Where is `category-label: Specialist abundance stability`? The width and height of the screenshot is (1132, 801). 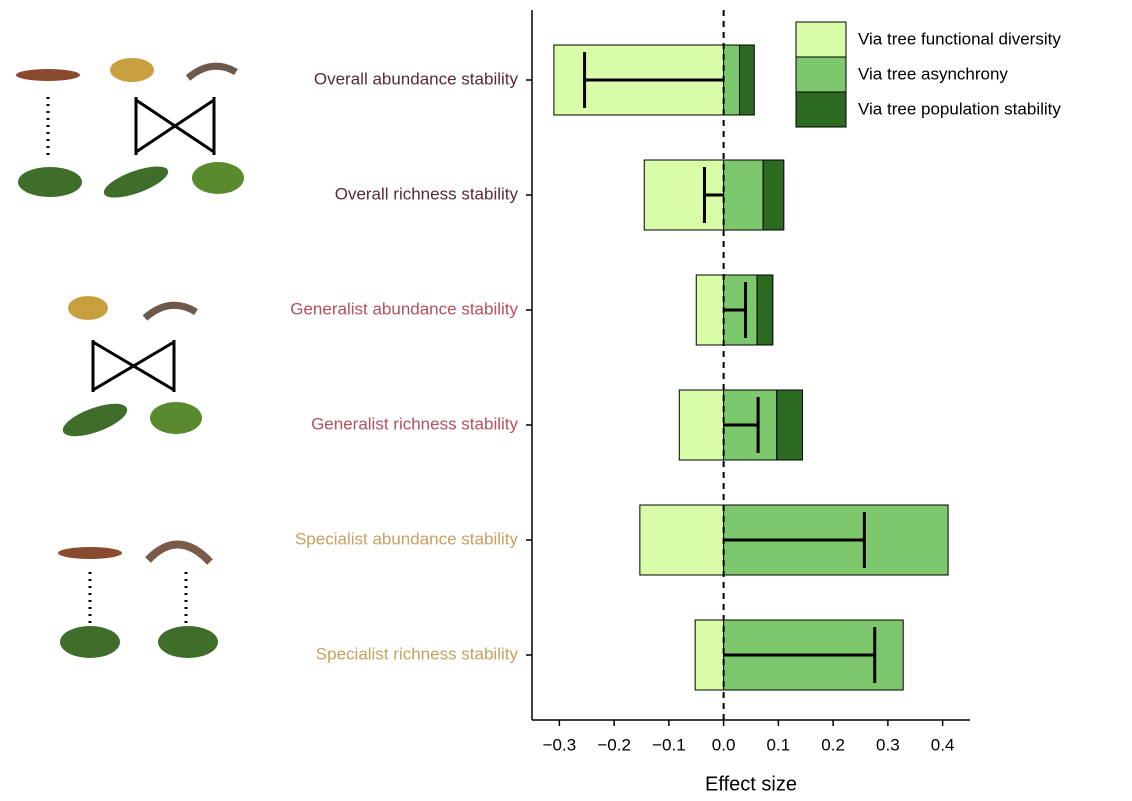 category-label: Specialist abundance stability is located at coordinates (407, 538).